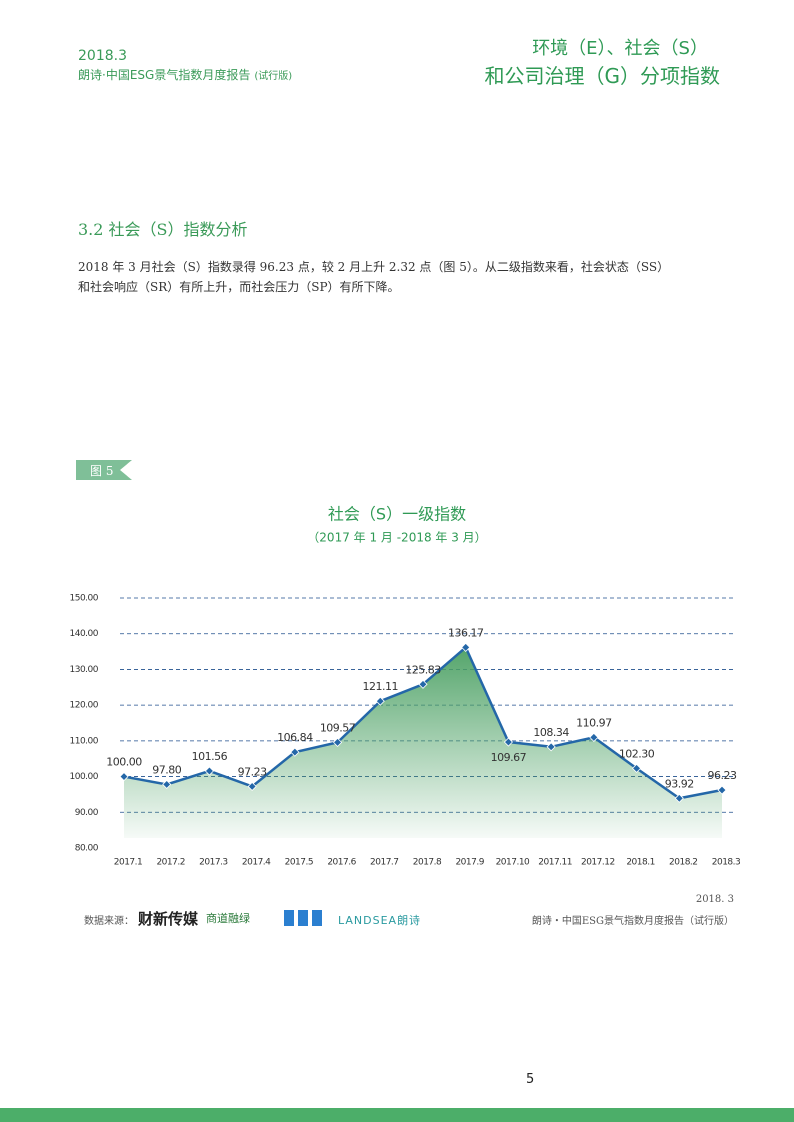 Image resolution: width=794 pixels, height=1122 pixels. Describe the element at coordinates (252, 771) in the screenshot. I see `value-label: 97.23` at that location.